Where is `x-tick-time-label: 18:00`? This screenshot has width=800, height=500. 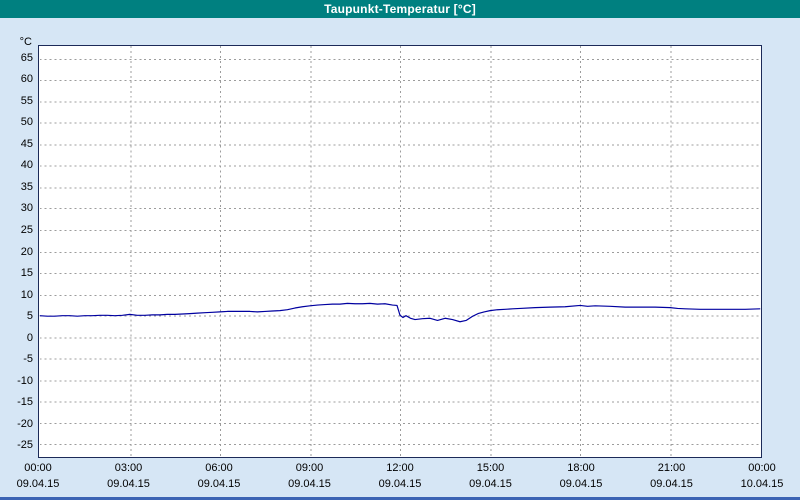
x-tick-time-label: 18:00 is located at coordinates (581, 468).